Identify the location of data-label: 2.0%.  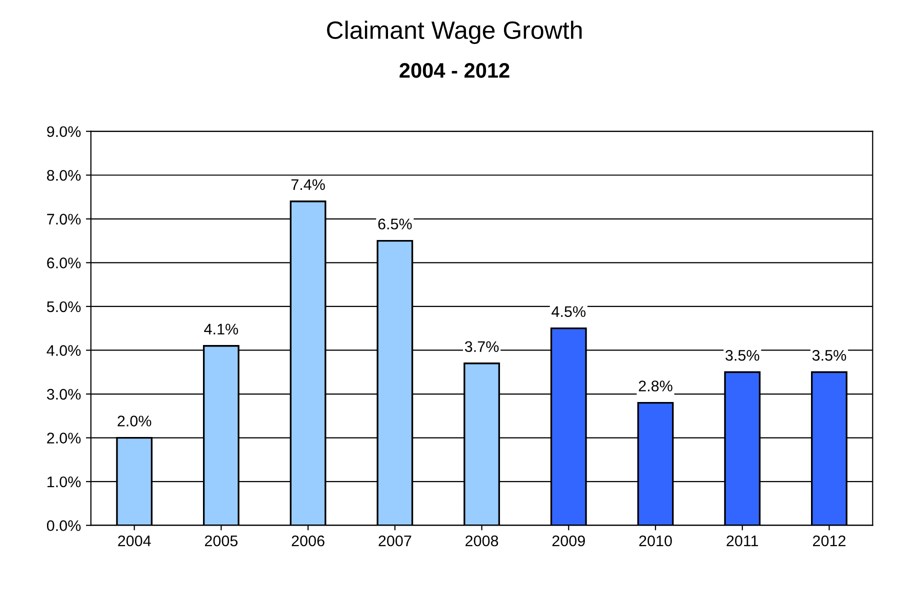
(135, 421).